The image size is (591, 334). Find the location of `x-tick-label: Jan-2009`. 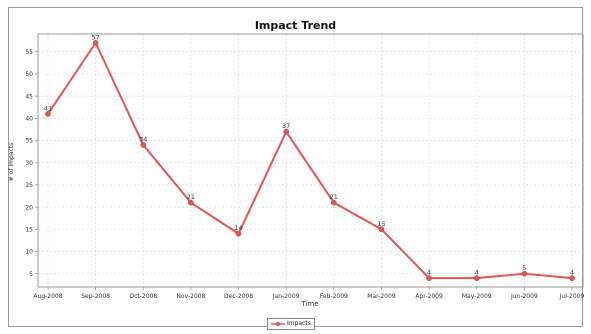

x-tick-label: Jan-2009 is located at coordinates (286, 296).